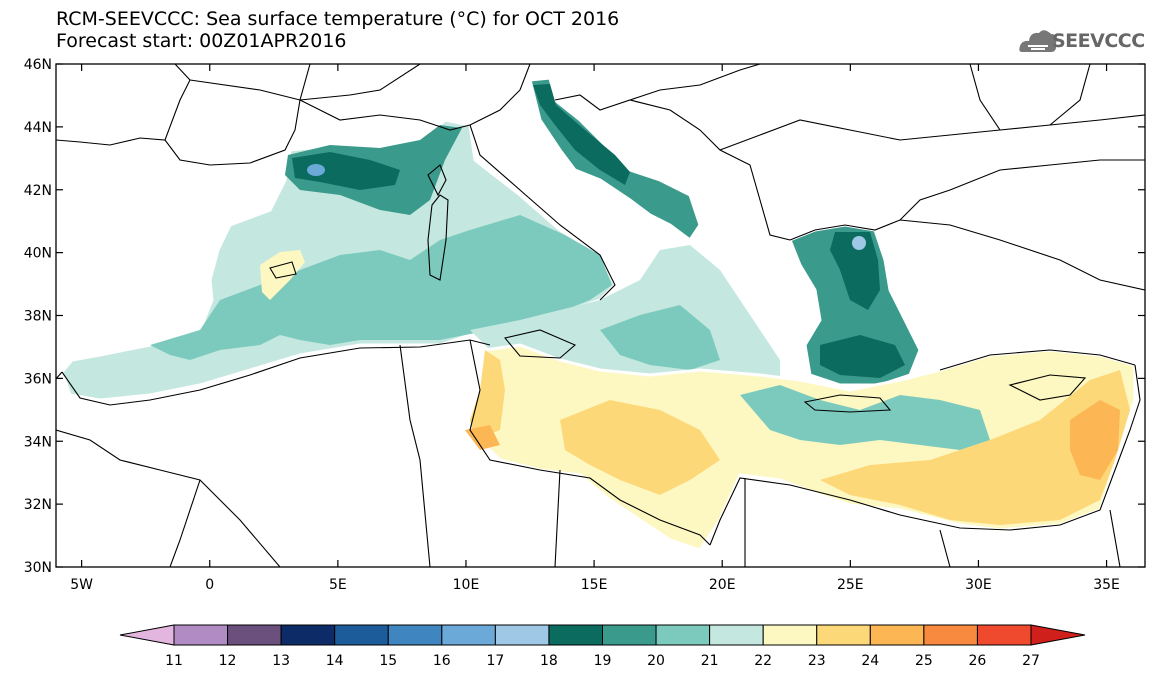 Image resolution: width=1165 pixels, height=682 pixels. What do you see at coordinates (442, 661) in the screenshot?
I see `colorbar-label: 16` at bounding box center [442, 661].